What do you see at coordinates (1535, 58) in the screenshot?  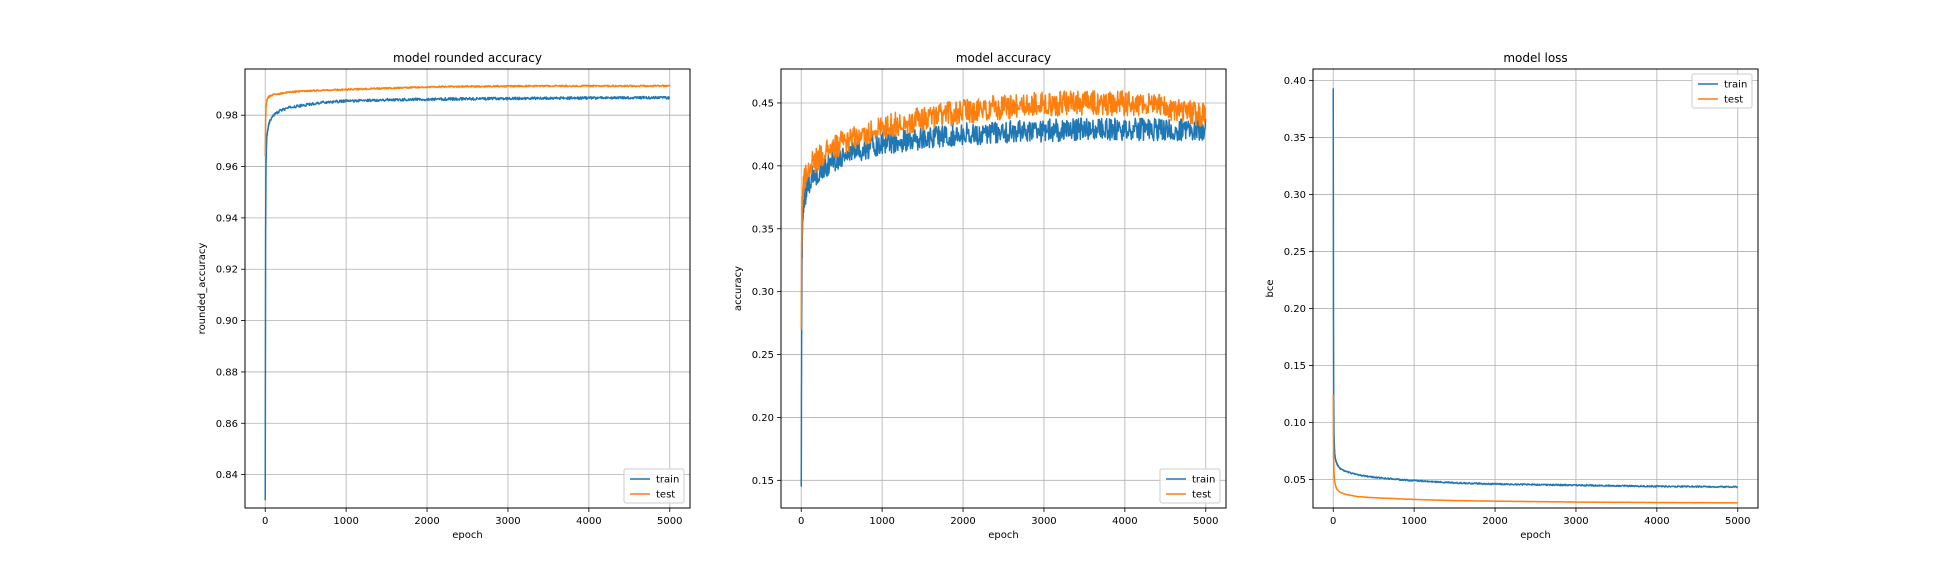 I see `chart-title: model loss` at bounding box center [1535, 58].